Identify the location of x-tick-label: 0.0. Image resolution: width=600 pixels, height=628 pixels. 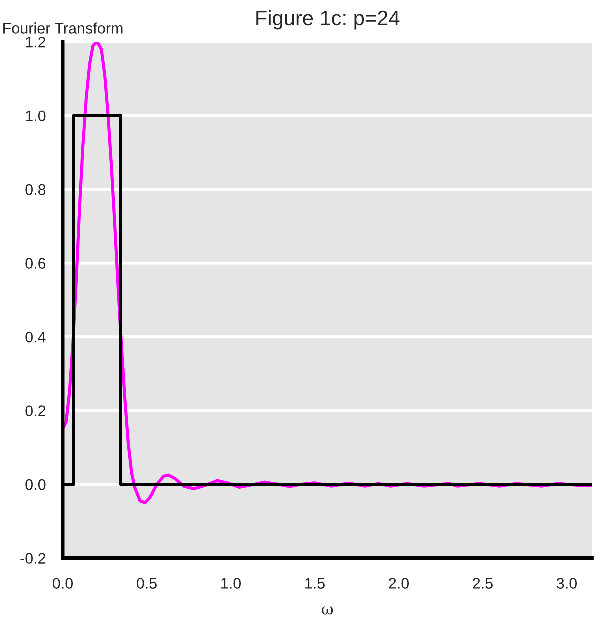
(63, 583).